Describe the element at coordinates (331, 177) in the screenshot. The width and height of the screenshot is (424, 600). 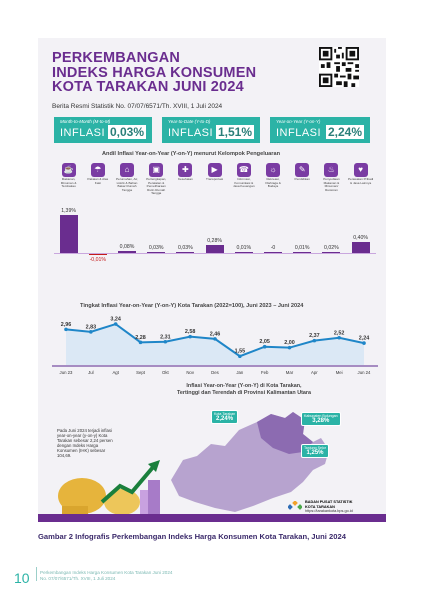
I see `group-restaurant: ♨ Penyediaan Makanan & Minuman/ Restoran` at that location.